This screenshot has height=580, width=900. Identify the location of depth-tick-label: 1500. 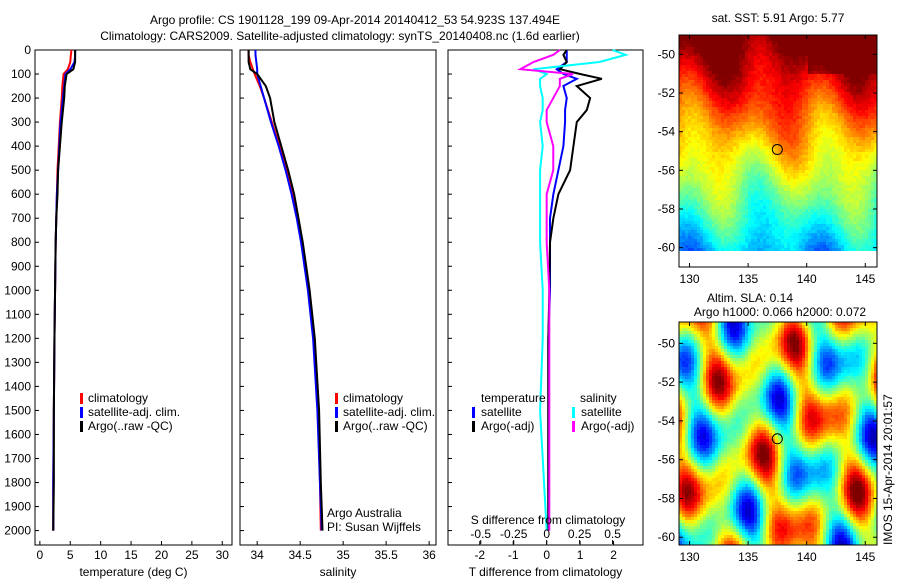
(17, 410).